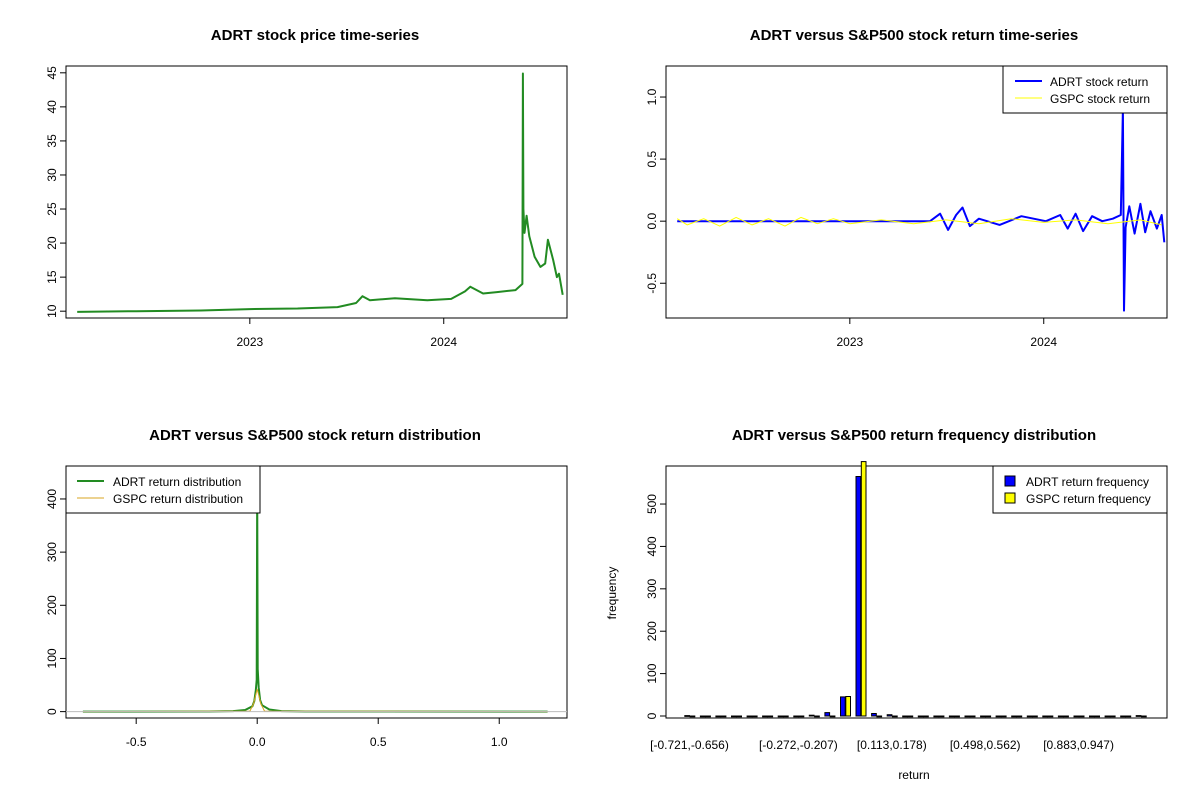 This screenshot has height=800, width=1200. What do you see at coordinates (52, 711) in the screenshot?
I see `y-tick-label: 0` at bounding box center [52, 711].